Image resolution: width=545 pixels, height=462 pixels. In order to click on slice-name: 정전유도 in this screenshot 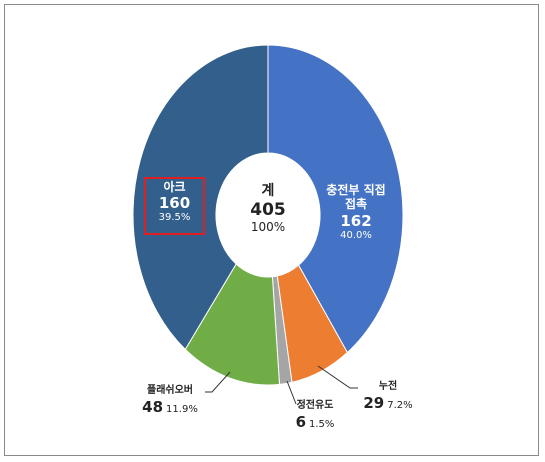, I will do `click(315, 405)`.